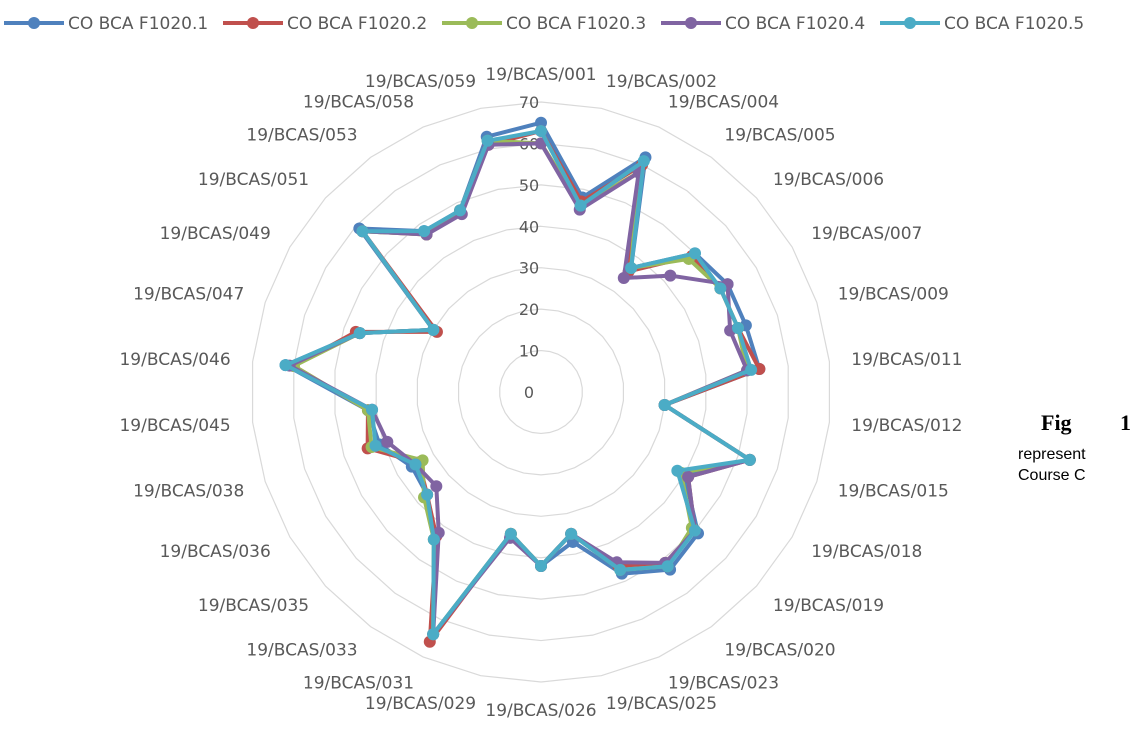 This screenshot has width=1130, height=730. Describe the element at coordinates (540, 75) in the screenshot. I see `category-label: 19/BCAS/001` at that location.